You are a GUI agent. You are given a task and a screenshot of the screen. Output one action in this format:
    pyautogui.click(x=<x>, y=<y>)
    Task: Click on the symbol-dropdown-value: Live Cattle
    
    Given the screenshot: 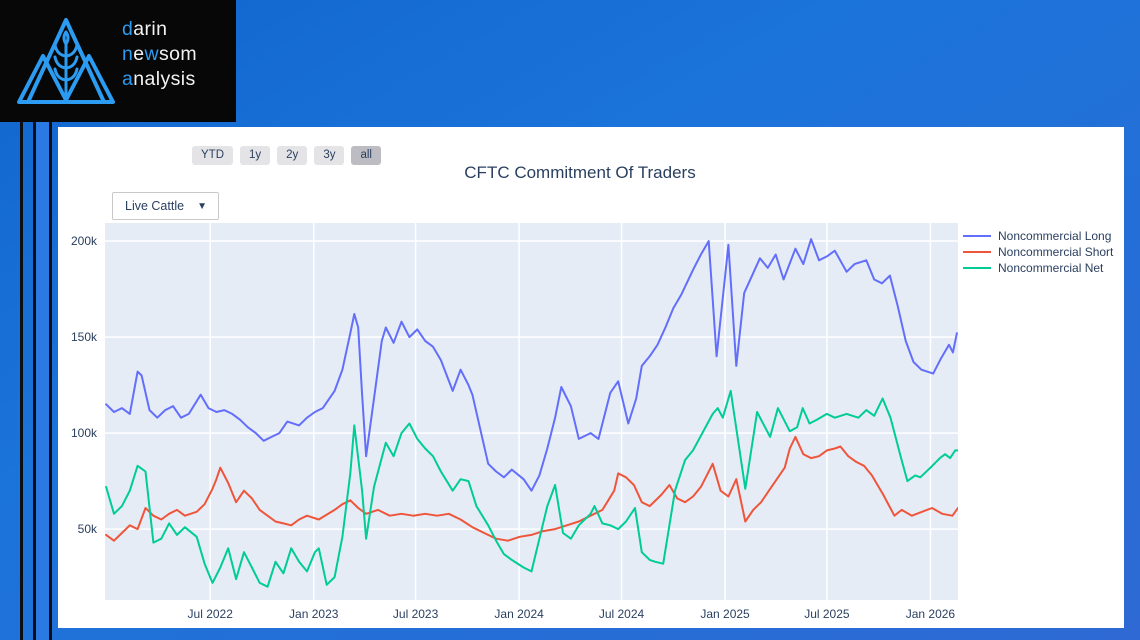 What is the action you would take?
    pyautogui.click(x=155, y=206)
    